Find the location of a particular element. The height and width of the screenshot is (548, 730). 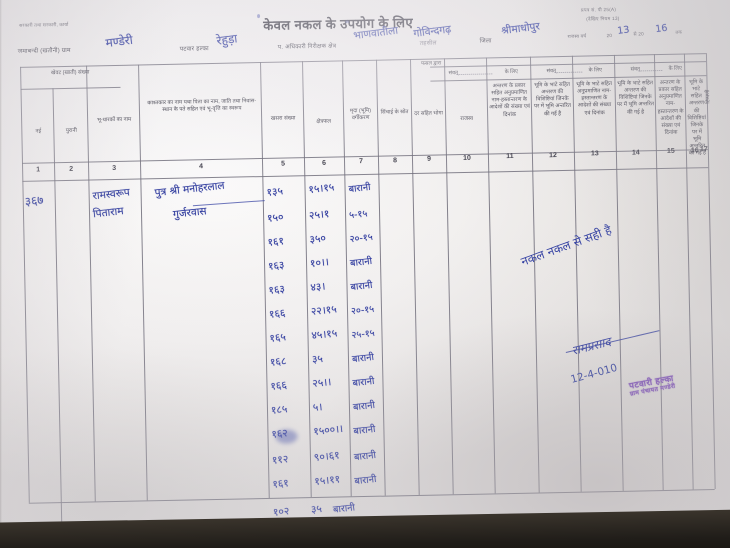

soil-0: बारानी is located at coordinates (360, 188).